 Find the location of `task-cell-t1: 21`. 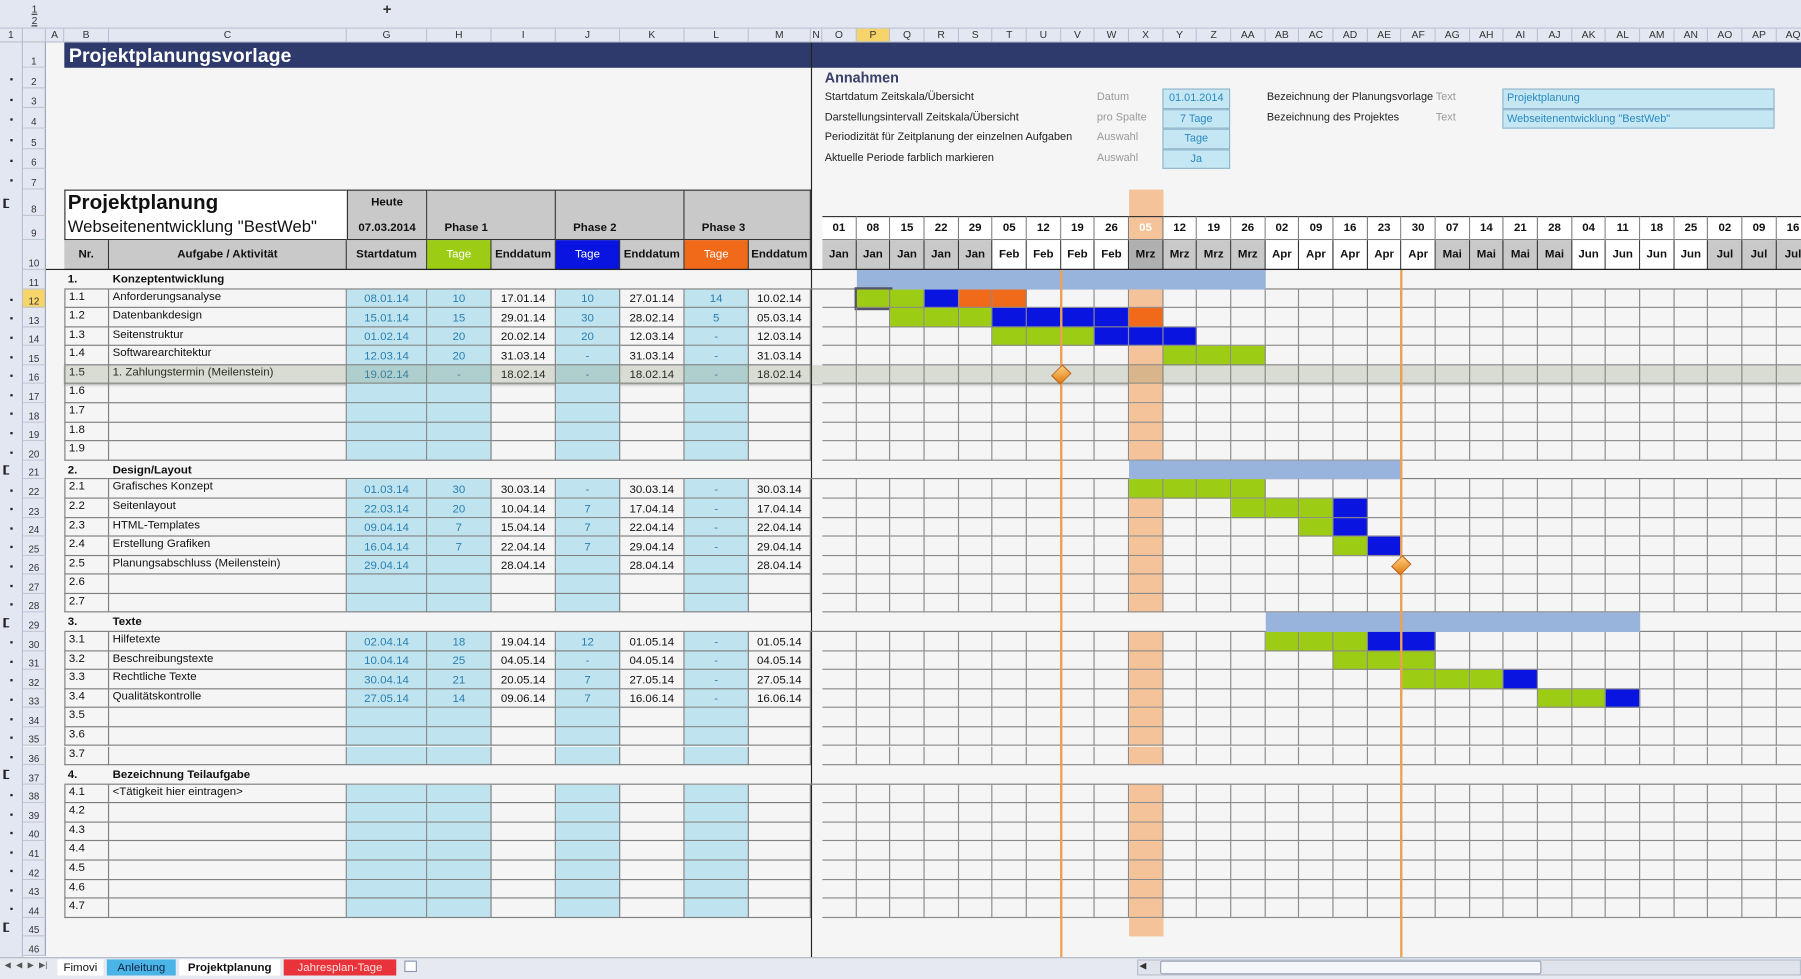

task-cell-t1: 21 is located at coordinates (459, 680).